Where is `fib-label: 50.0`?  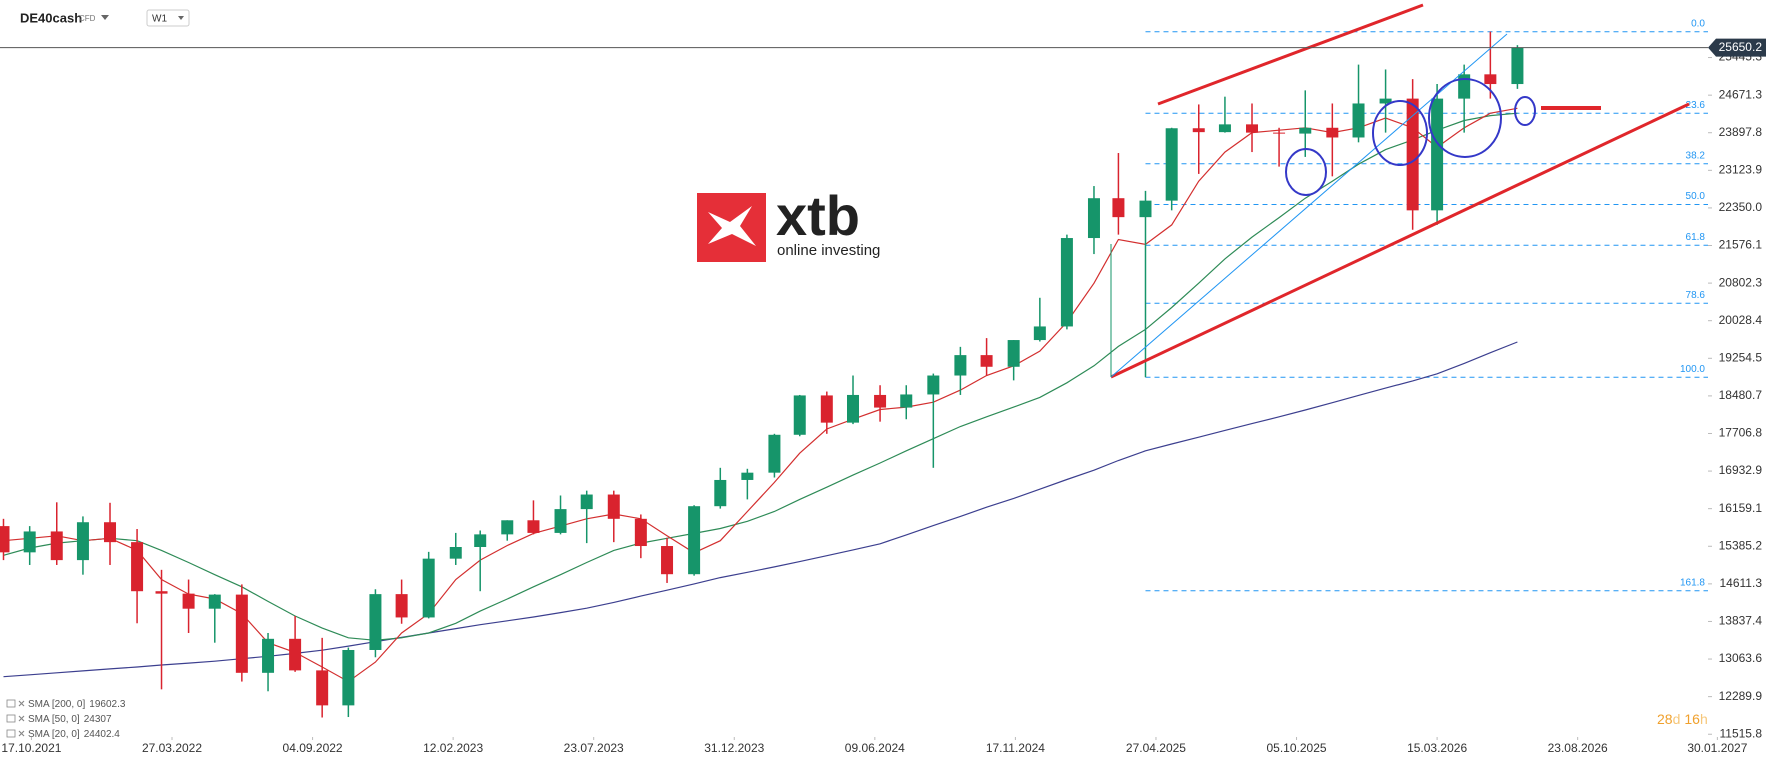
fib-label: 50.0 is located at coordinates (1696, 196).